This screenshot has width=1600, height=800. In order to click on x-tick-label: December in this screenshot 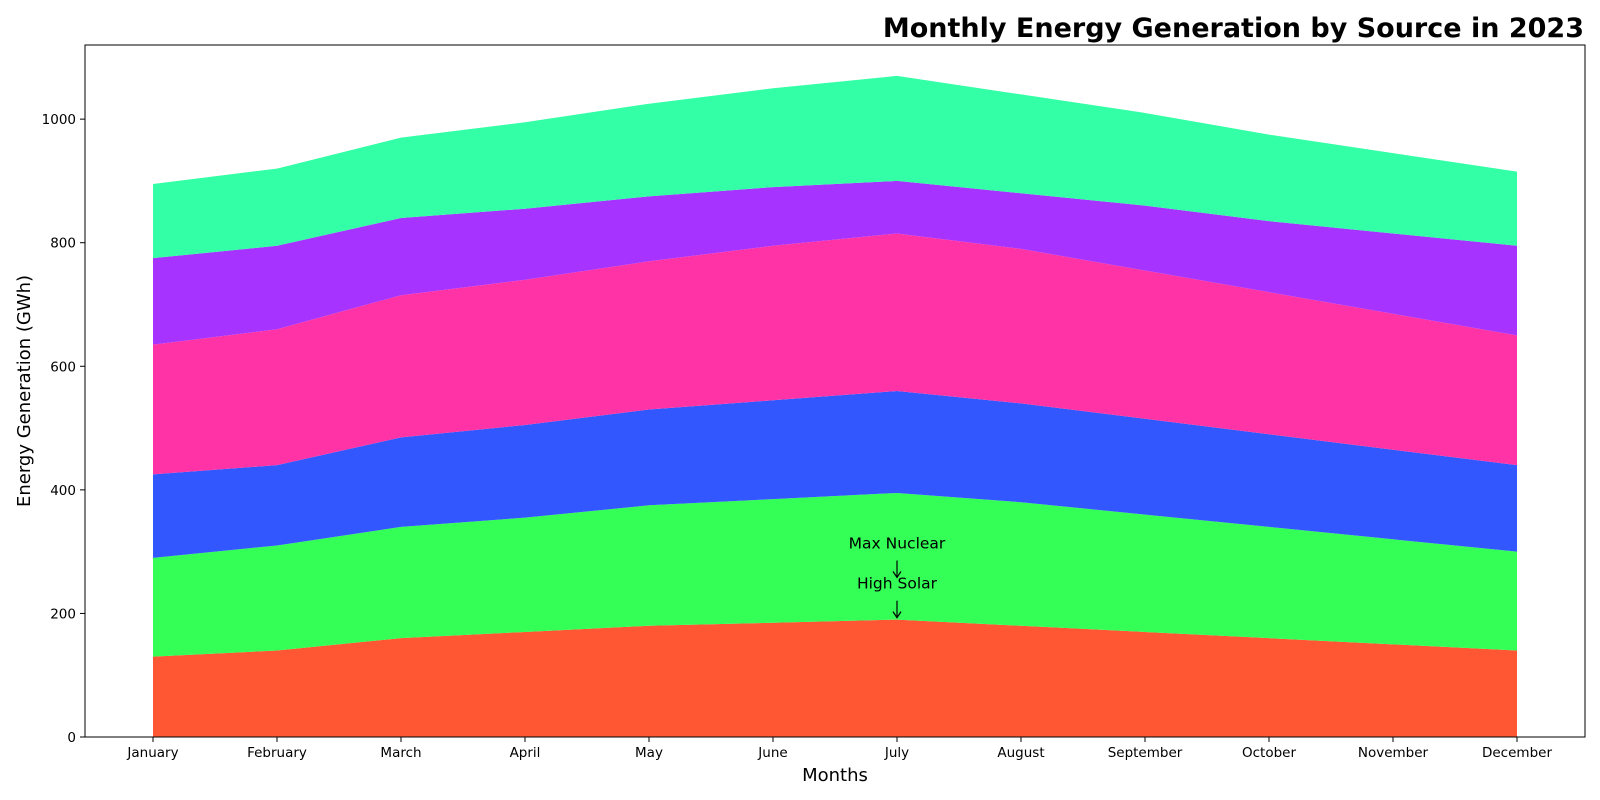, I will do `click(1517, 753)`.